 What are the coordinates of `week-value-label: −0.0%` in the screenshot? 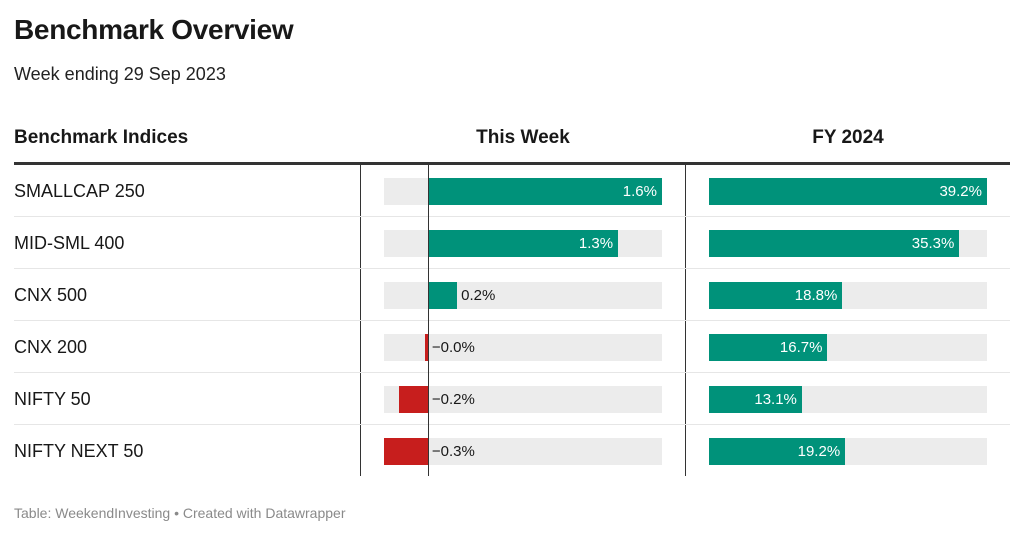 It's located at (453, 347).